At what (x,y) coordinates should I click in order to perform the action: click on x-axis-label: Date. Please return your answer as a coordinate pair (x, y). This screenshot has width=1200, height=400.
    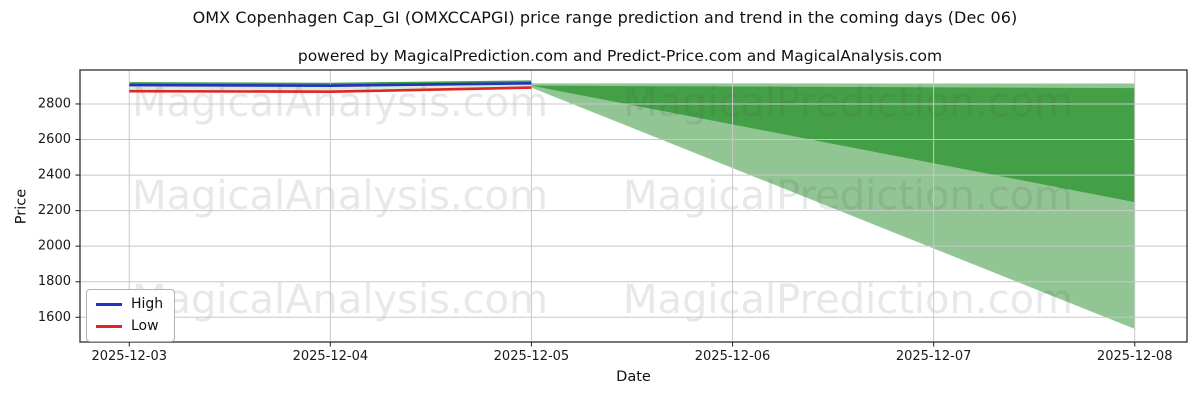
    Looking at the image, I should click on (633, 377).